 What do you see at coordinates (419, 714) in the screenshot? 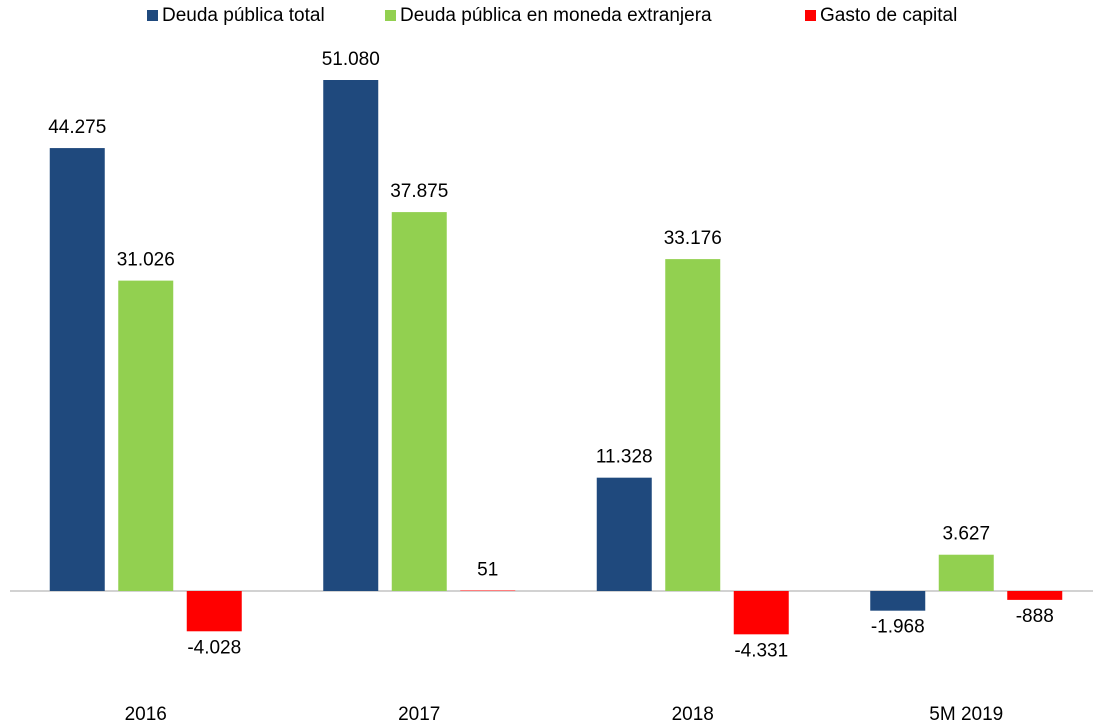
I see `x-tick-label: 2017` at bounding box center [419, 714].